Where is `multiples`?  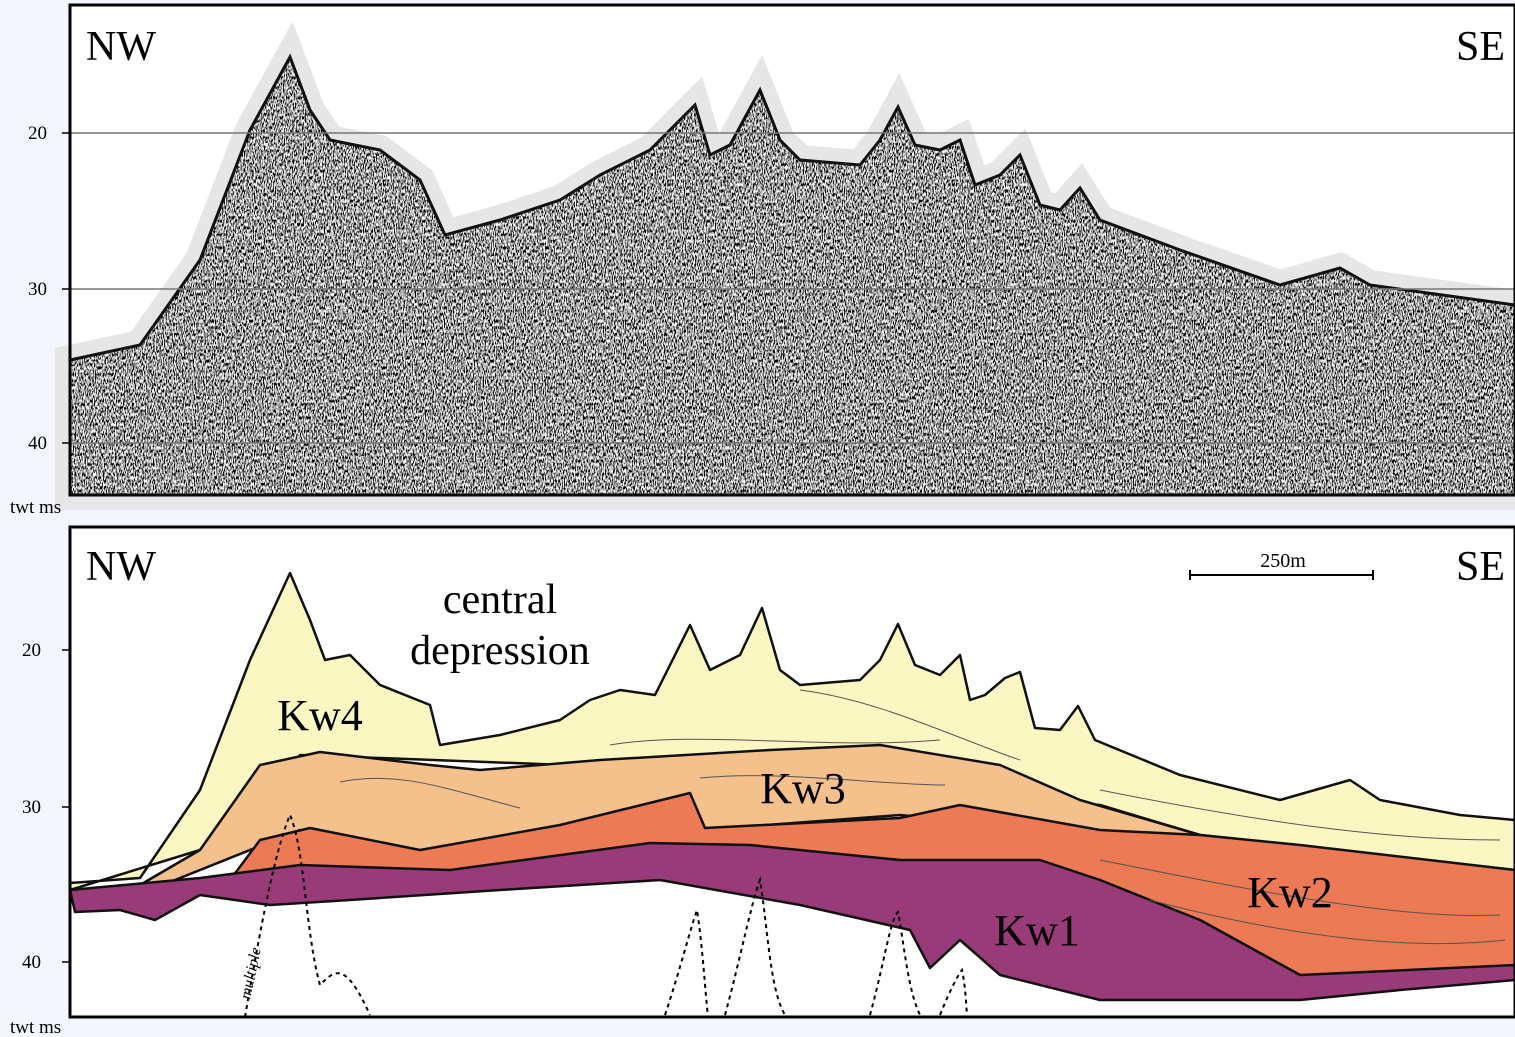 multiples is located at coordinates (606, 915).